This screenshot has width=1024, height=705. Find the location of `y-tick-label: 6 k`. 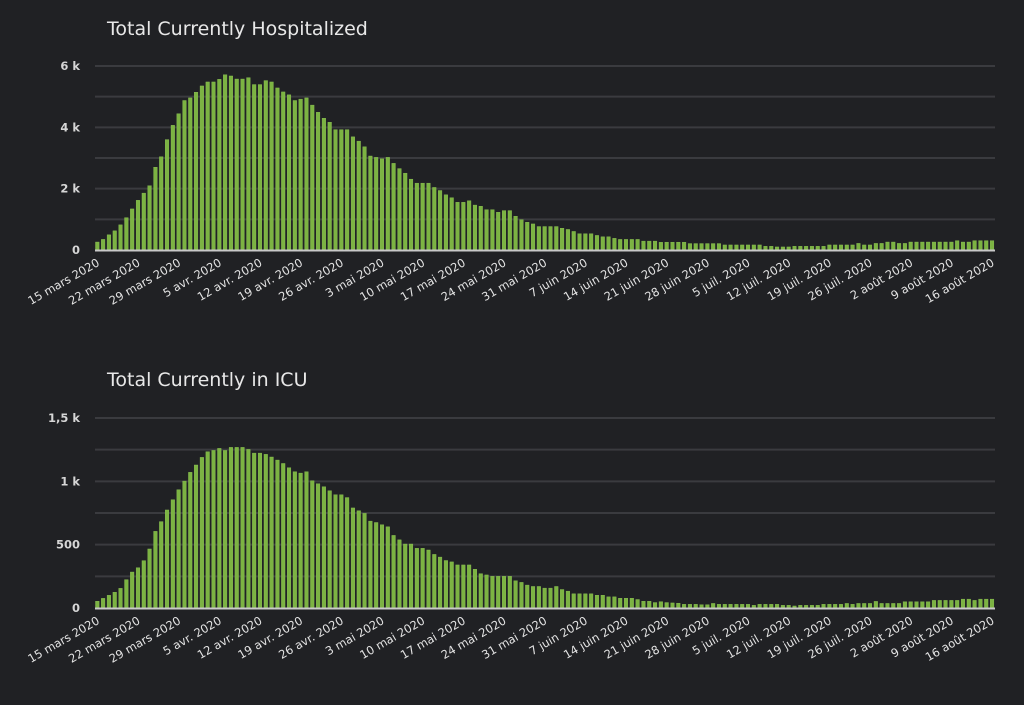

y-tick-label: 6 k is located at coordinates (70, 66).